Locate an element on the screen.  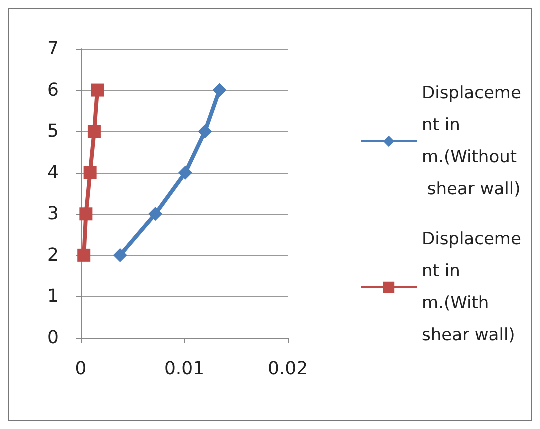
legend-label: Displacement in m.(Without shear wall) is located at coordinates (472, 142).